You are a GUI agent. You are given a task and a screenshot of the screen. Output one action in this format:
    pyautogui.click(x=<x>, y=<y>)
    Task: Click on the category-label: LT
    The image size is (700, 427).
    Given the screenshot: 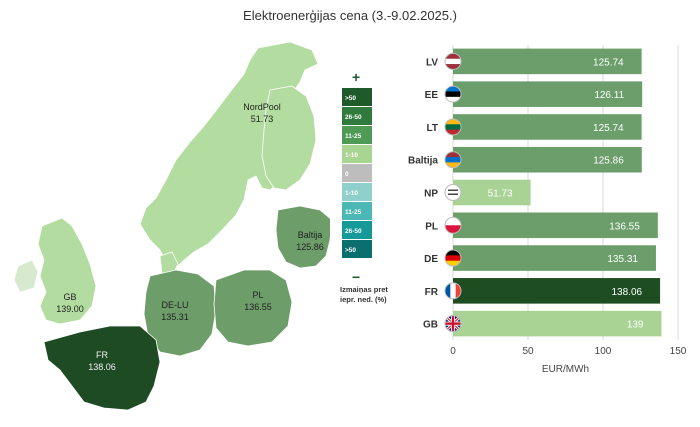 What is the action you would take?
    pyautogui.click(x=432, y=128)
    